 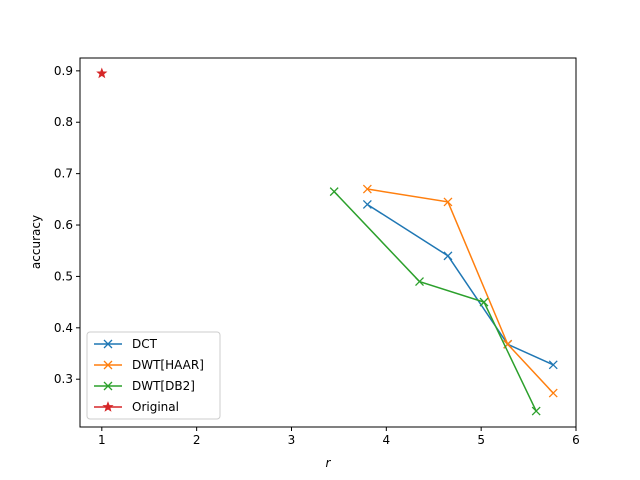 I want to click on y-tick-label: 0.7, so click(x=63, y=174).